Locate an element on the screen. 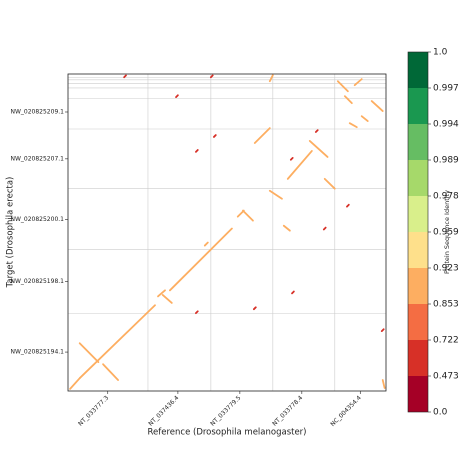 The image size is (474, 474). colorbar-label: Protein Sequence Identity is located at coordinates (447, 232).